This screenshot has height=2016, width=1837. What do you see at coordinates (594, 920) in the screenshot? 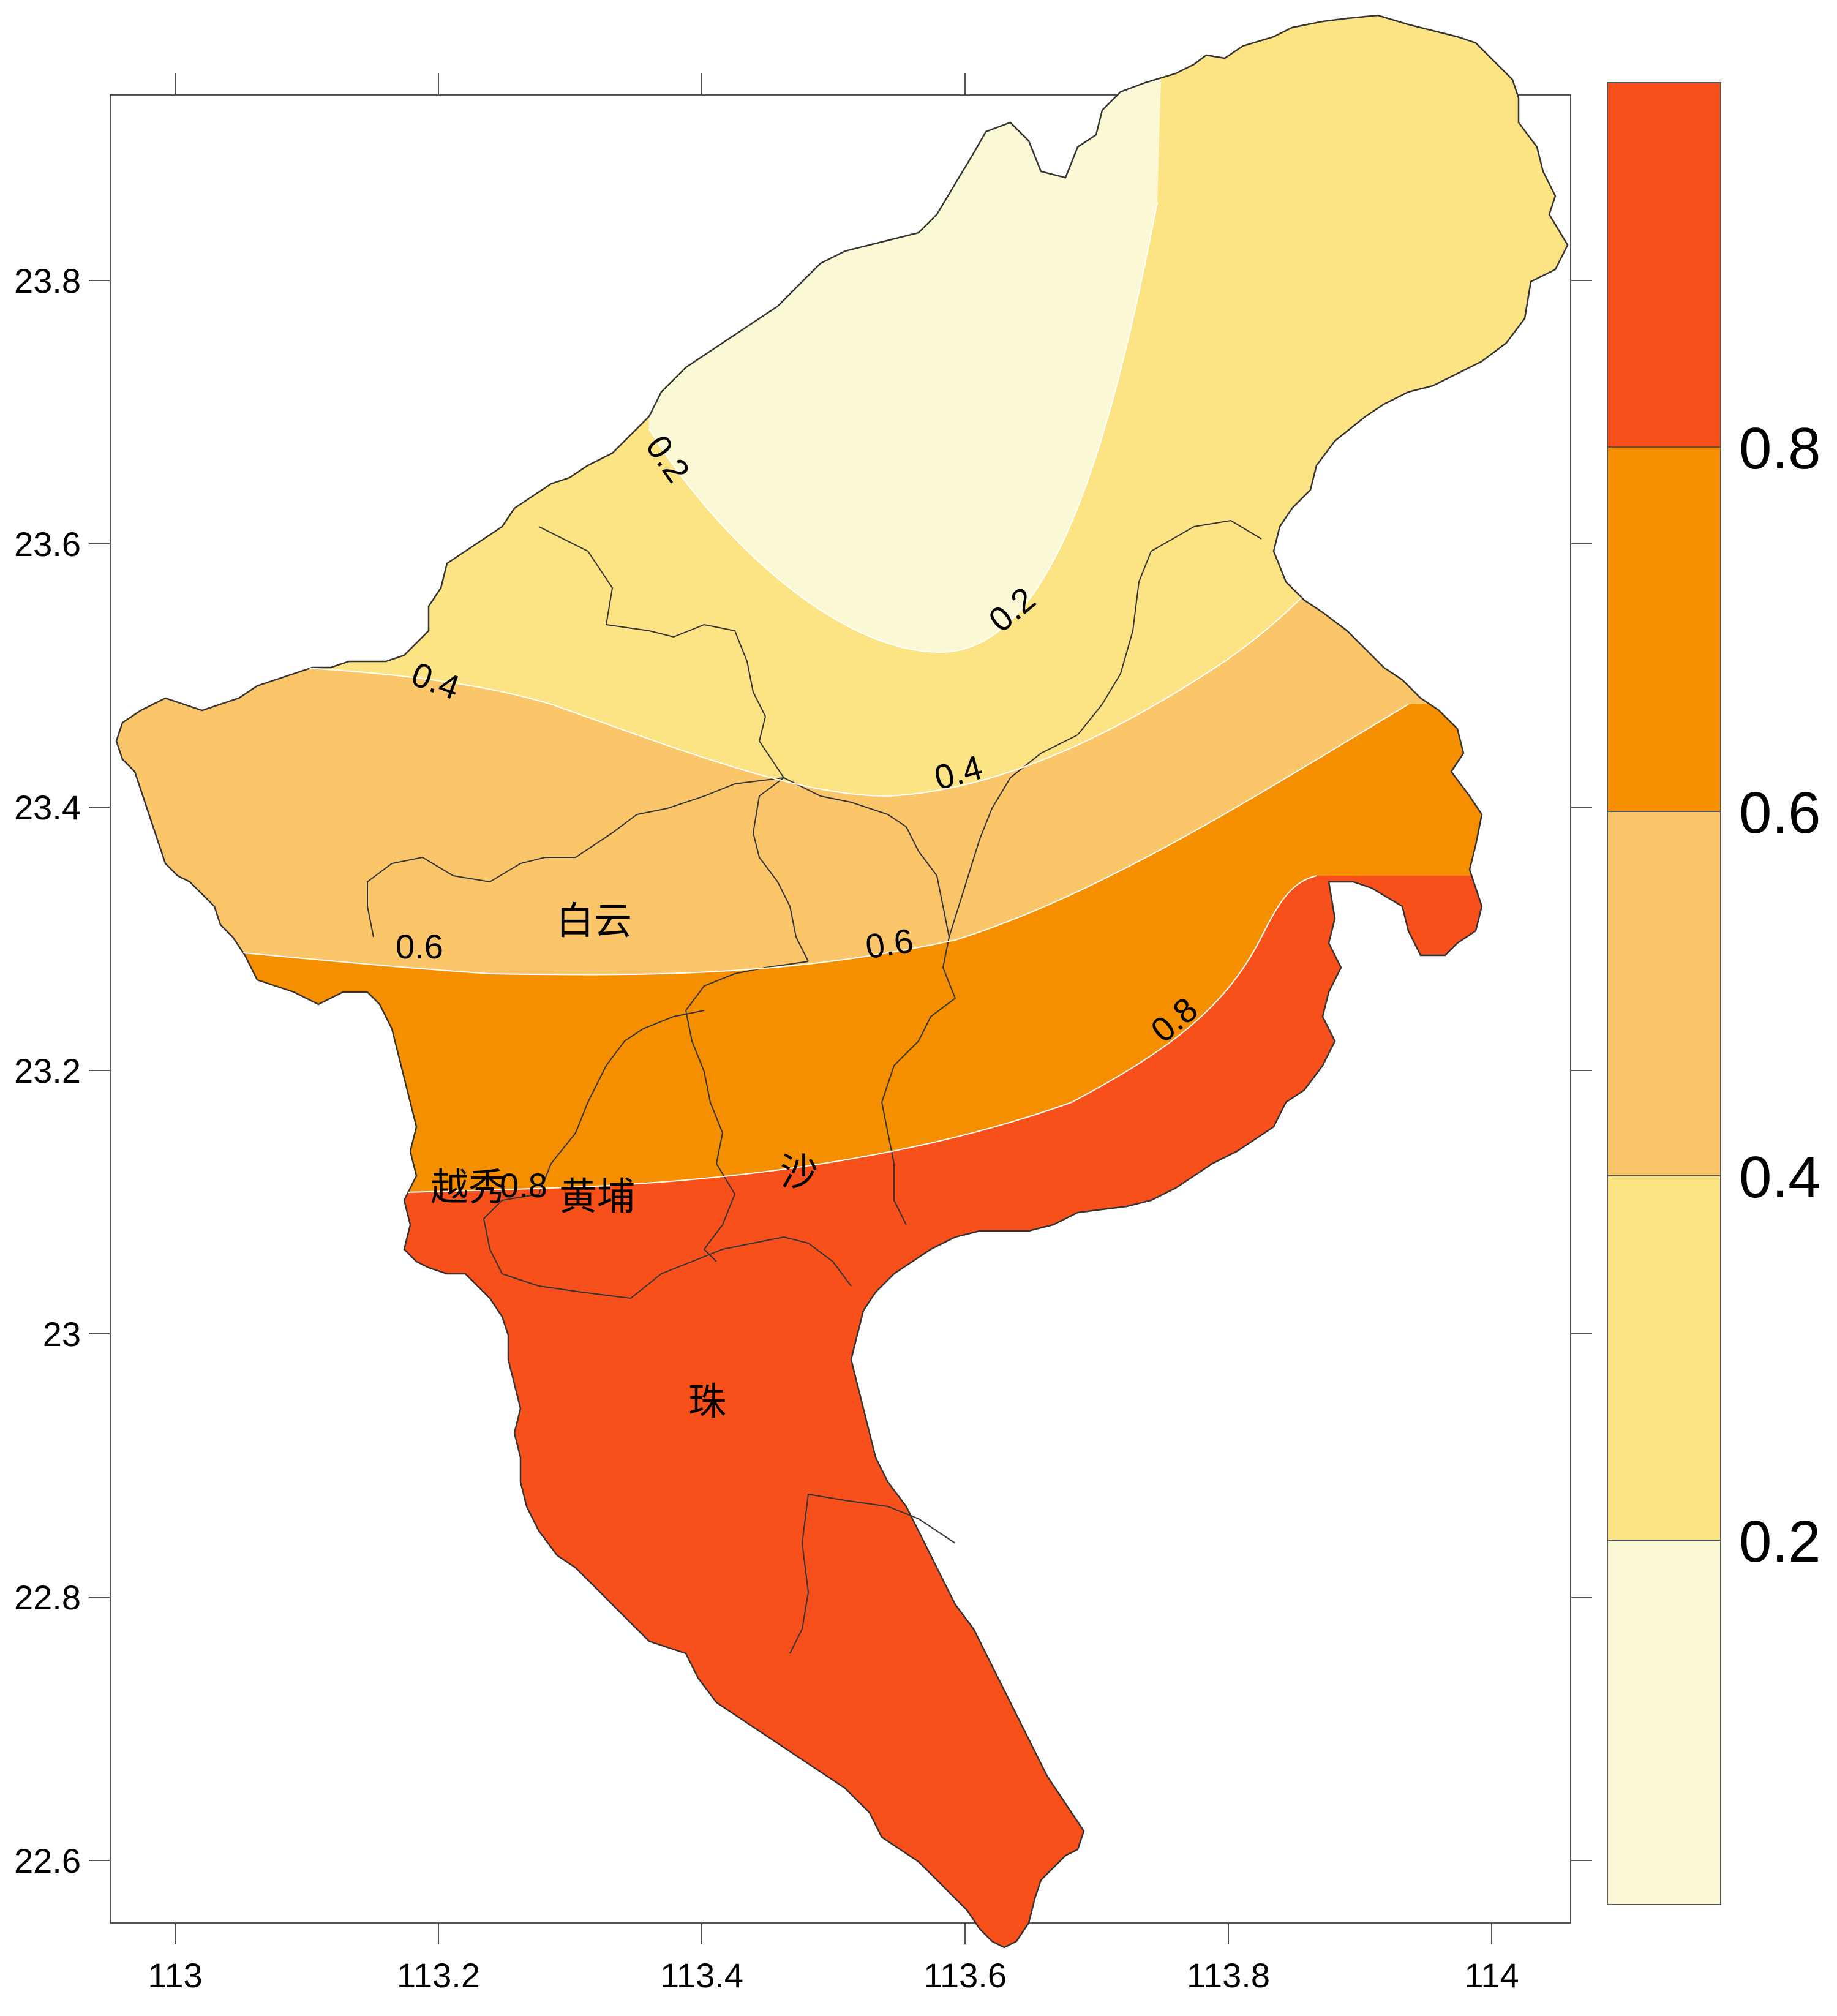
I see `district-label-baiyun: 白云` at bounding box center [594, 920].